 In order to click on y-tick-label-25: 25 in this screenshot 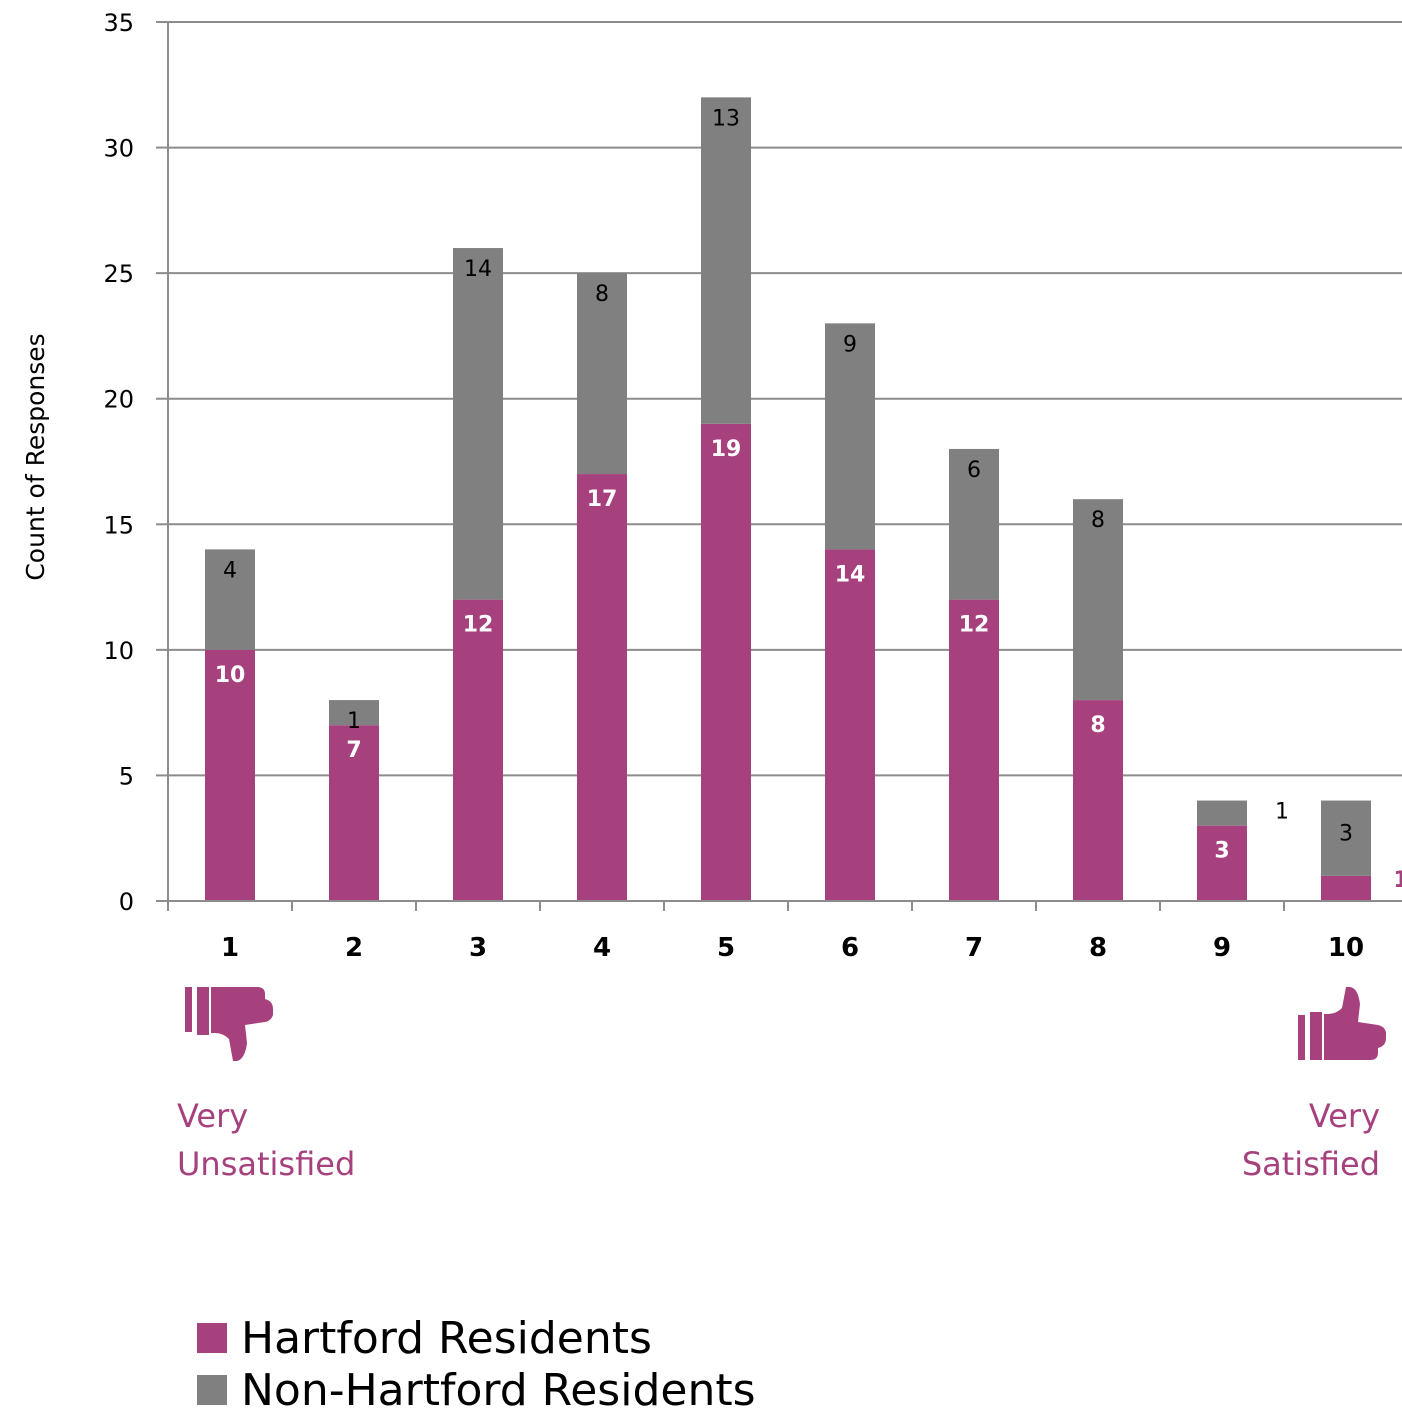, I will do `click(118, 274)`.